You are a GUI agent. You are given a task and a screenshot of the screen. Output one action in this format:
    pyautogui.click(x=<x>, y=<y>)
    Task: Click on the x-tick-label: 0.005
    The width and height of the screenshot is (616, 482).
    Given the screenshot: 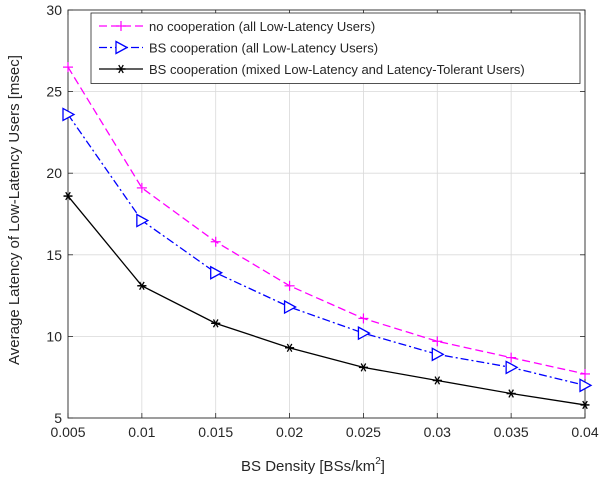 What is the action you would take?
    pyautogui.click(x=67, y=432)
    